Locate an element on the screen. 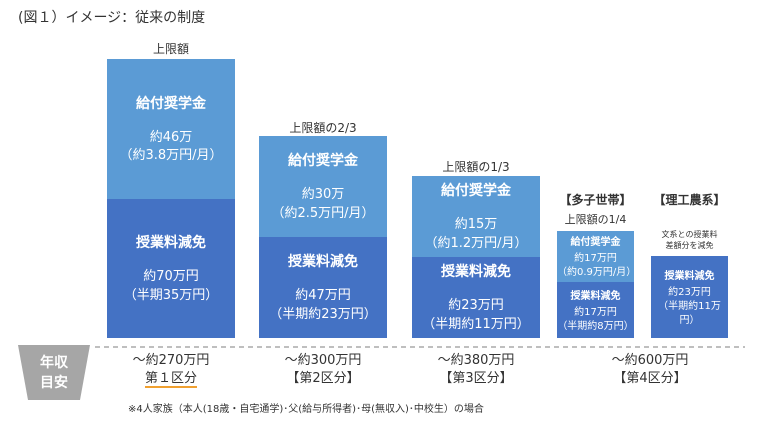 The width and height of the screenshot is (758, 426). tuition-block: 授業料減免約70万円 （半期35万円） is located at coordinates (171, 268).